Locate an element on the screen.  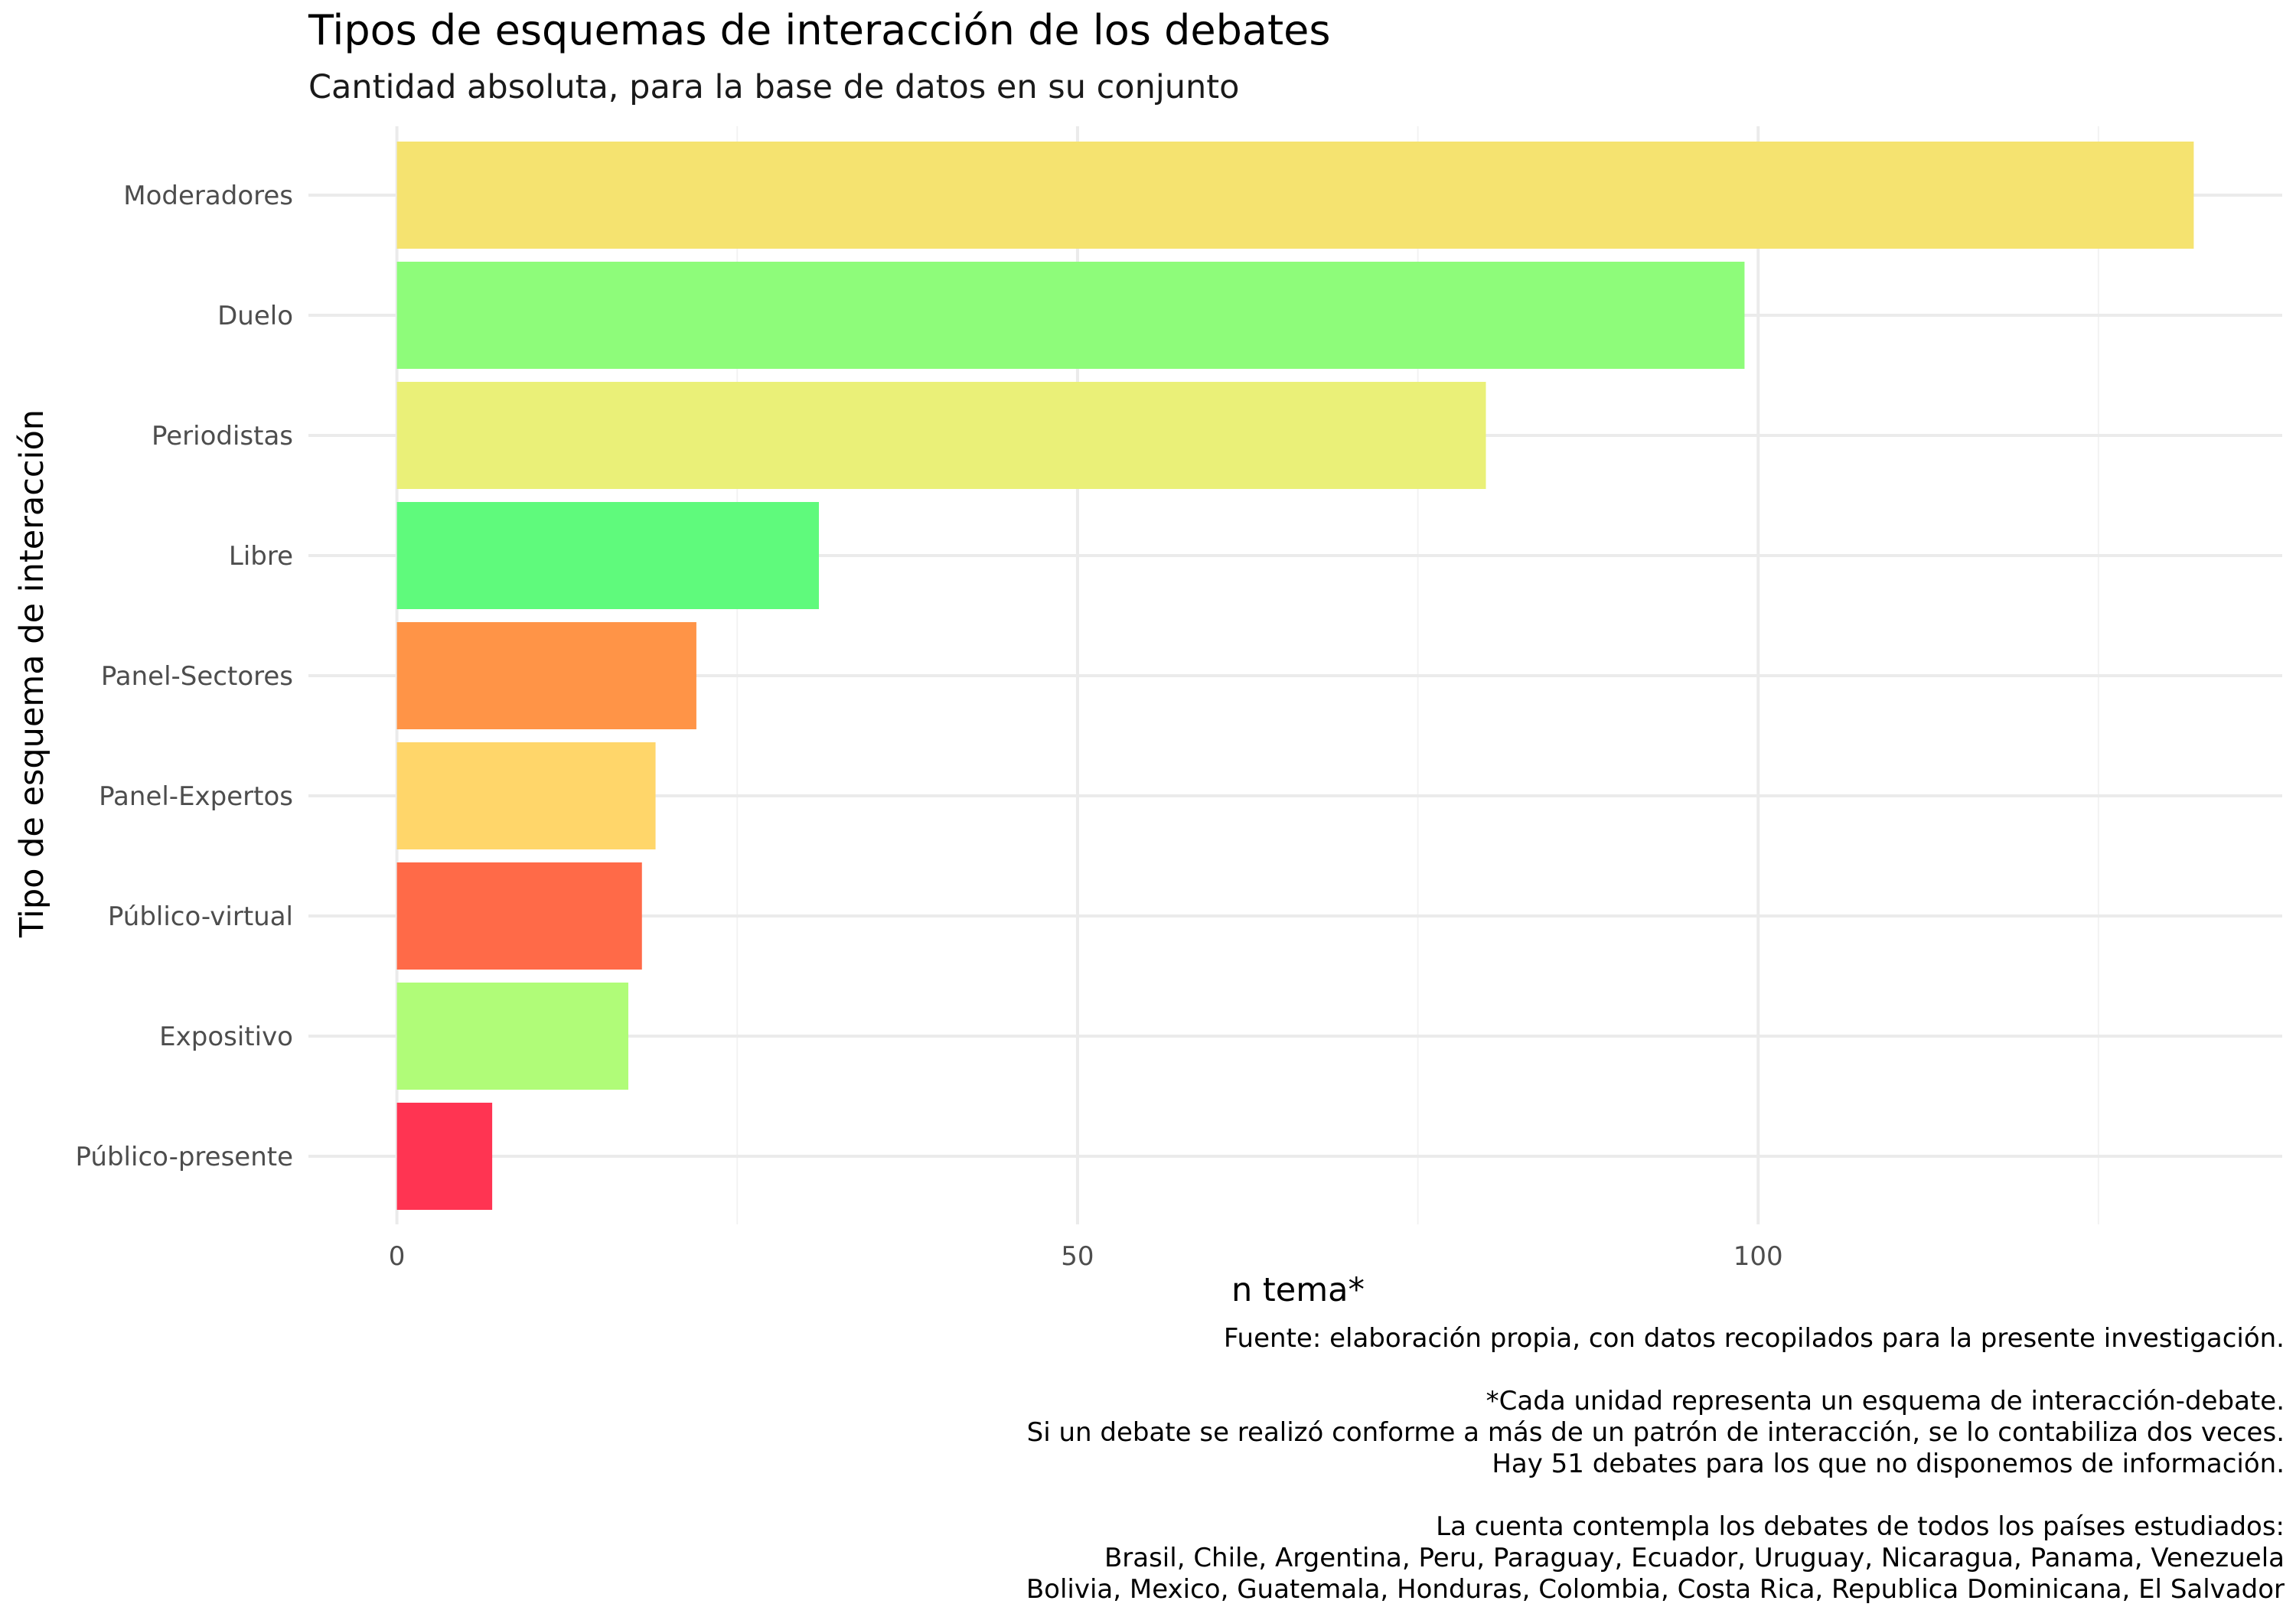
y-tick-label: Público-virtual is located at coordinates (200, 917).